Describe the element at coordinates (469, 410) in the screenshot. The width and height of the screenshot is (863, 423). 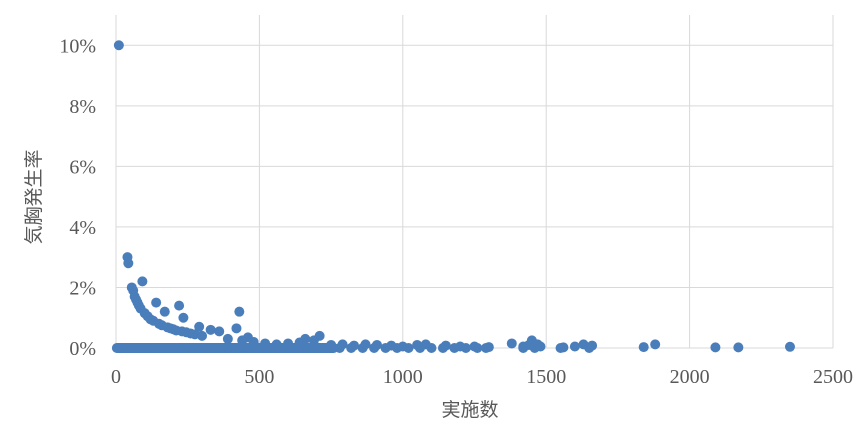
I see `x-axis-title: 実施数` at that location.